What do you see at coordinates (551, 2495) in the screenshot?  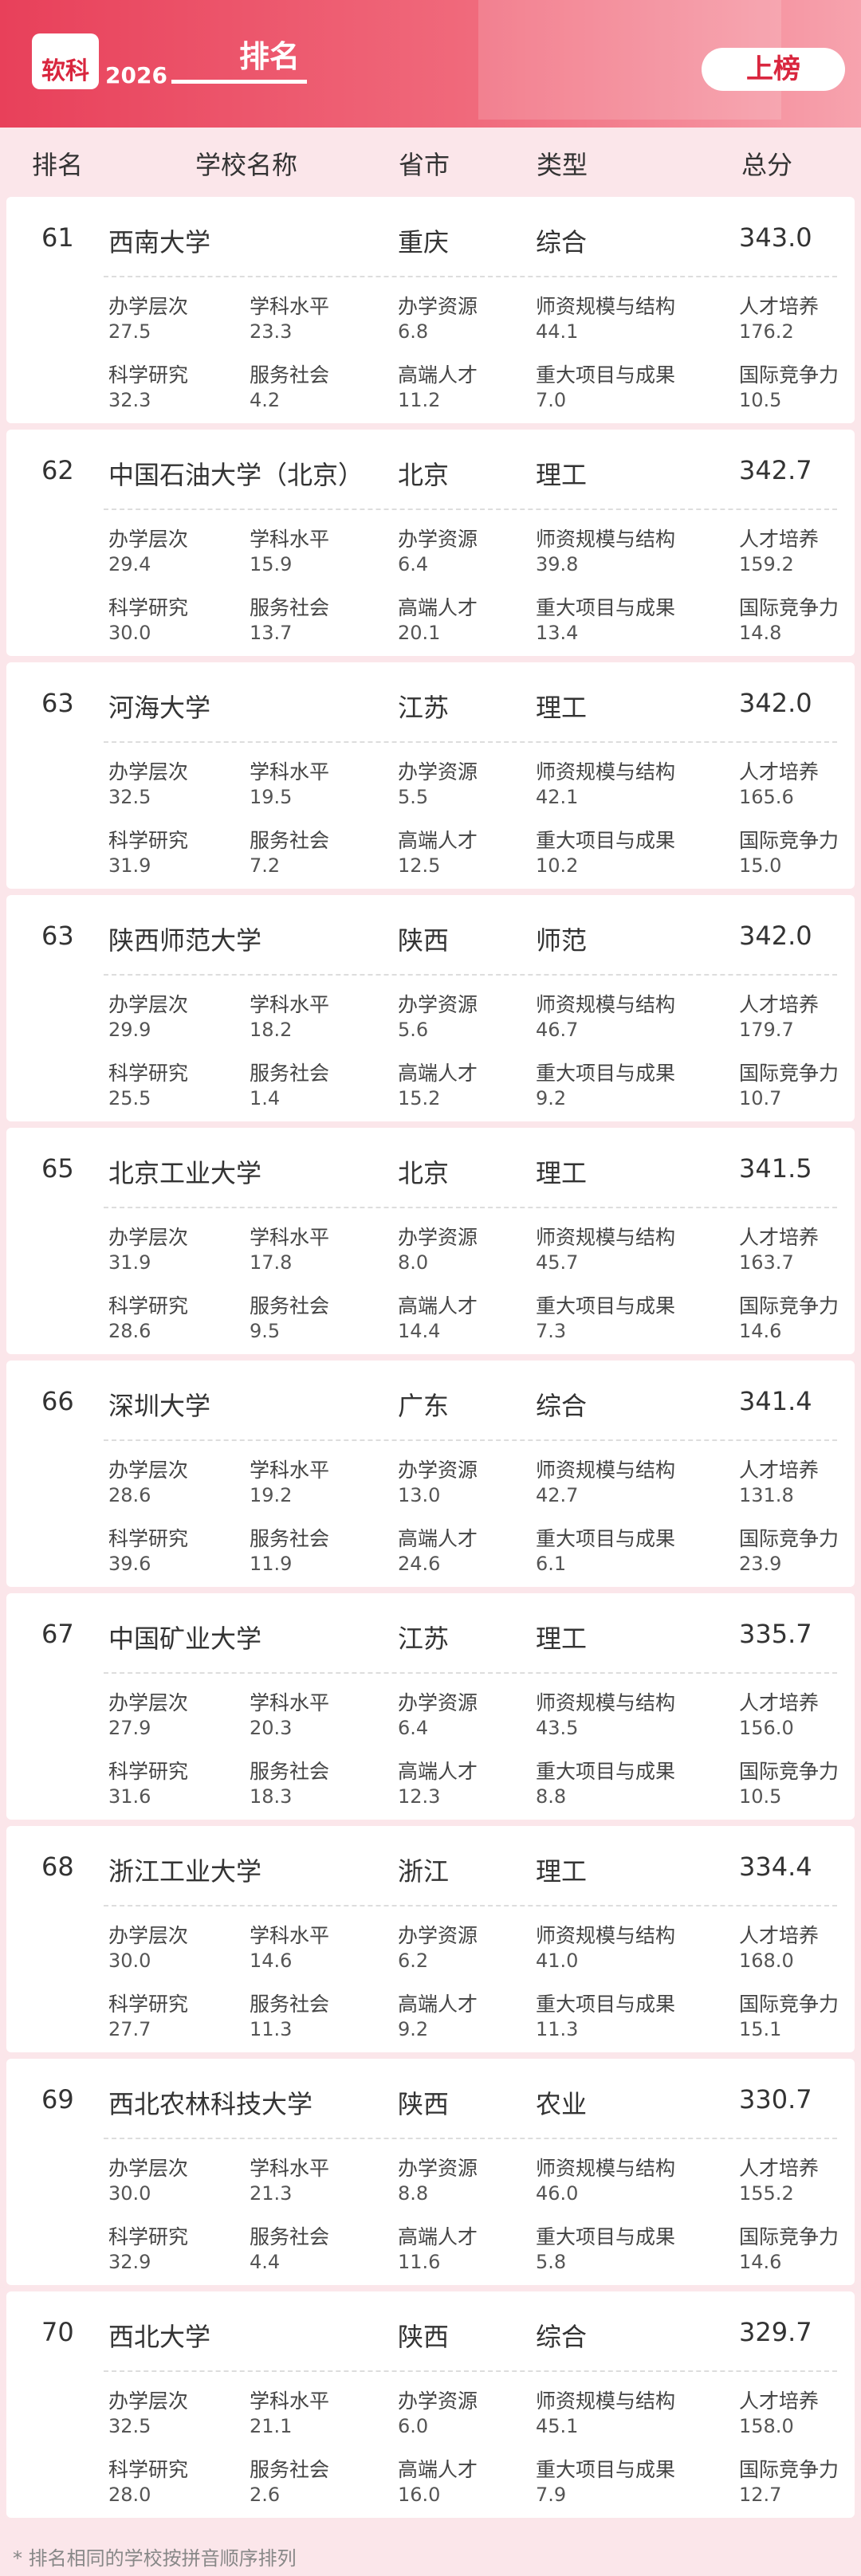 I see `metric-value: 7.9` at bounding box center [551, 2495].